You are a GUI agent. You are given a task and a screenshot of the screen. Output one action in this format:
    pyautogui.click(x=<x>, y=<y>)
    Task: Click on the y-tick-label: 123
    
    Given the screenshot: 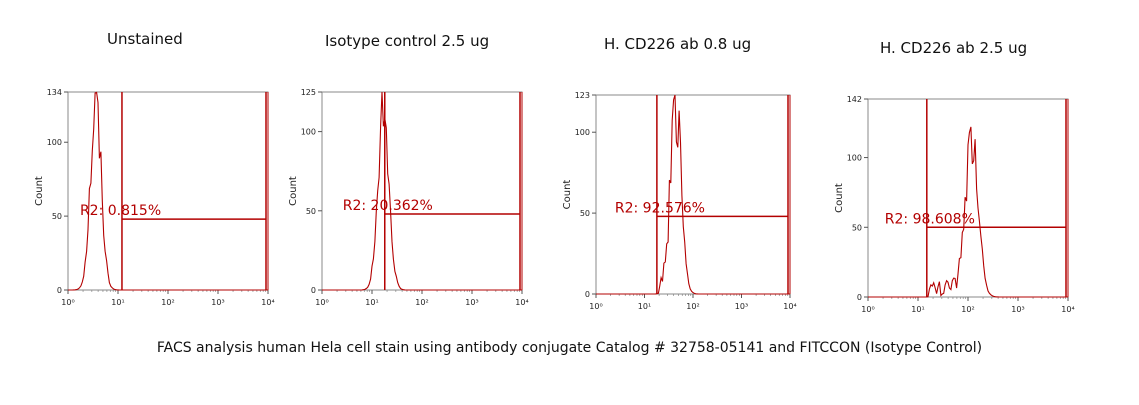 What is the action you would take?
    pyautogui.click(x=582, y=95)
    